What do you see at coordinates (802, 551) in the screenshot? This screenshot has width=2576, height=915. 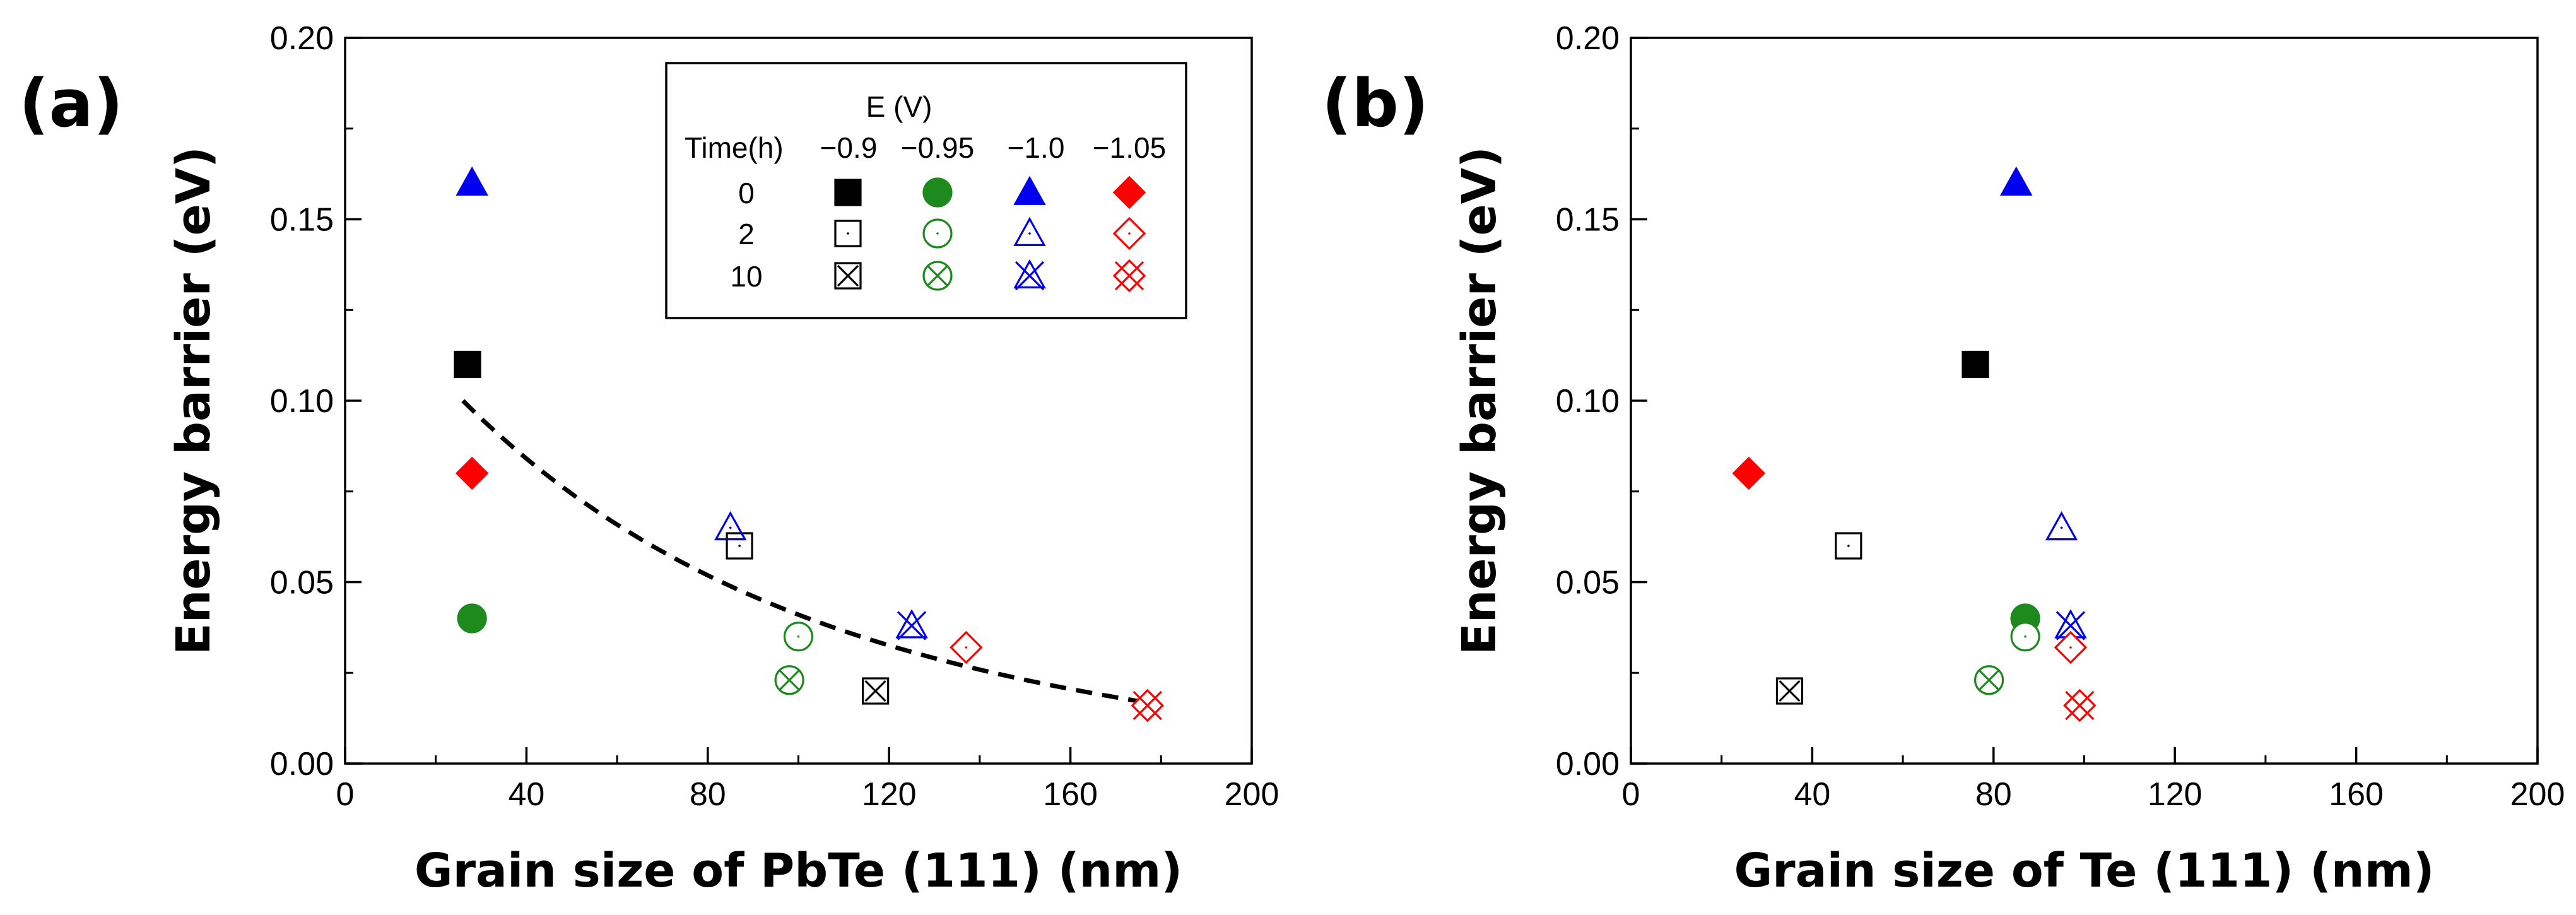 I see `fit-curve-dashed` at bounding box center [802, 551].